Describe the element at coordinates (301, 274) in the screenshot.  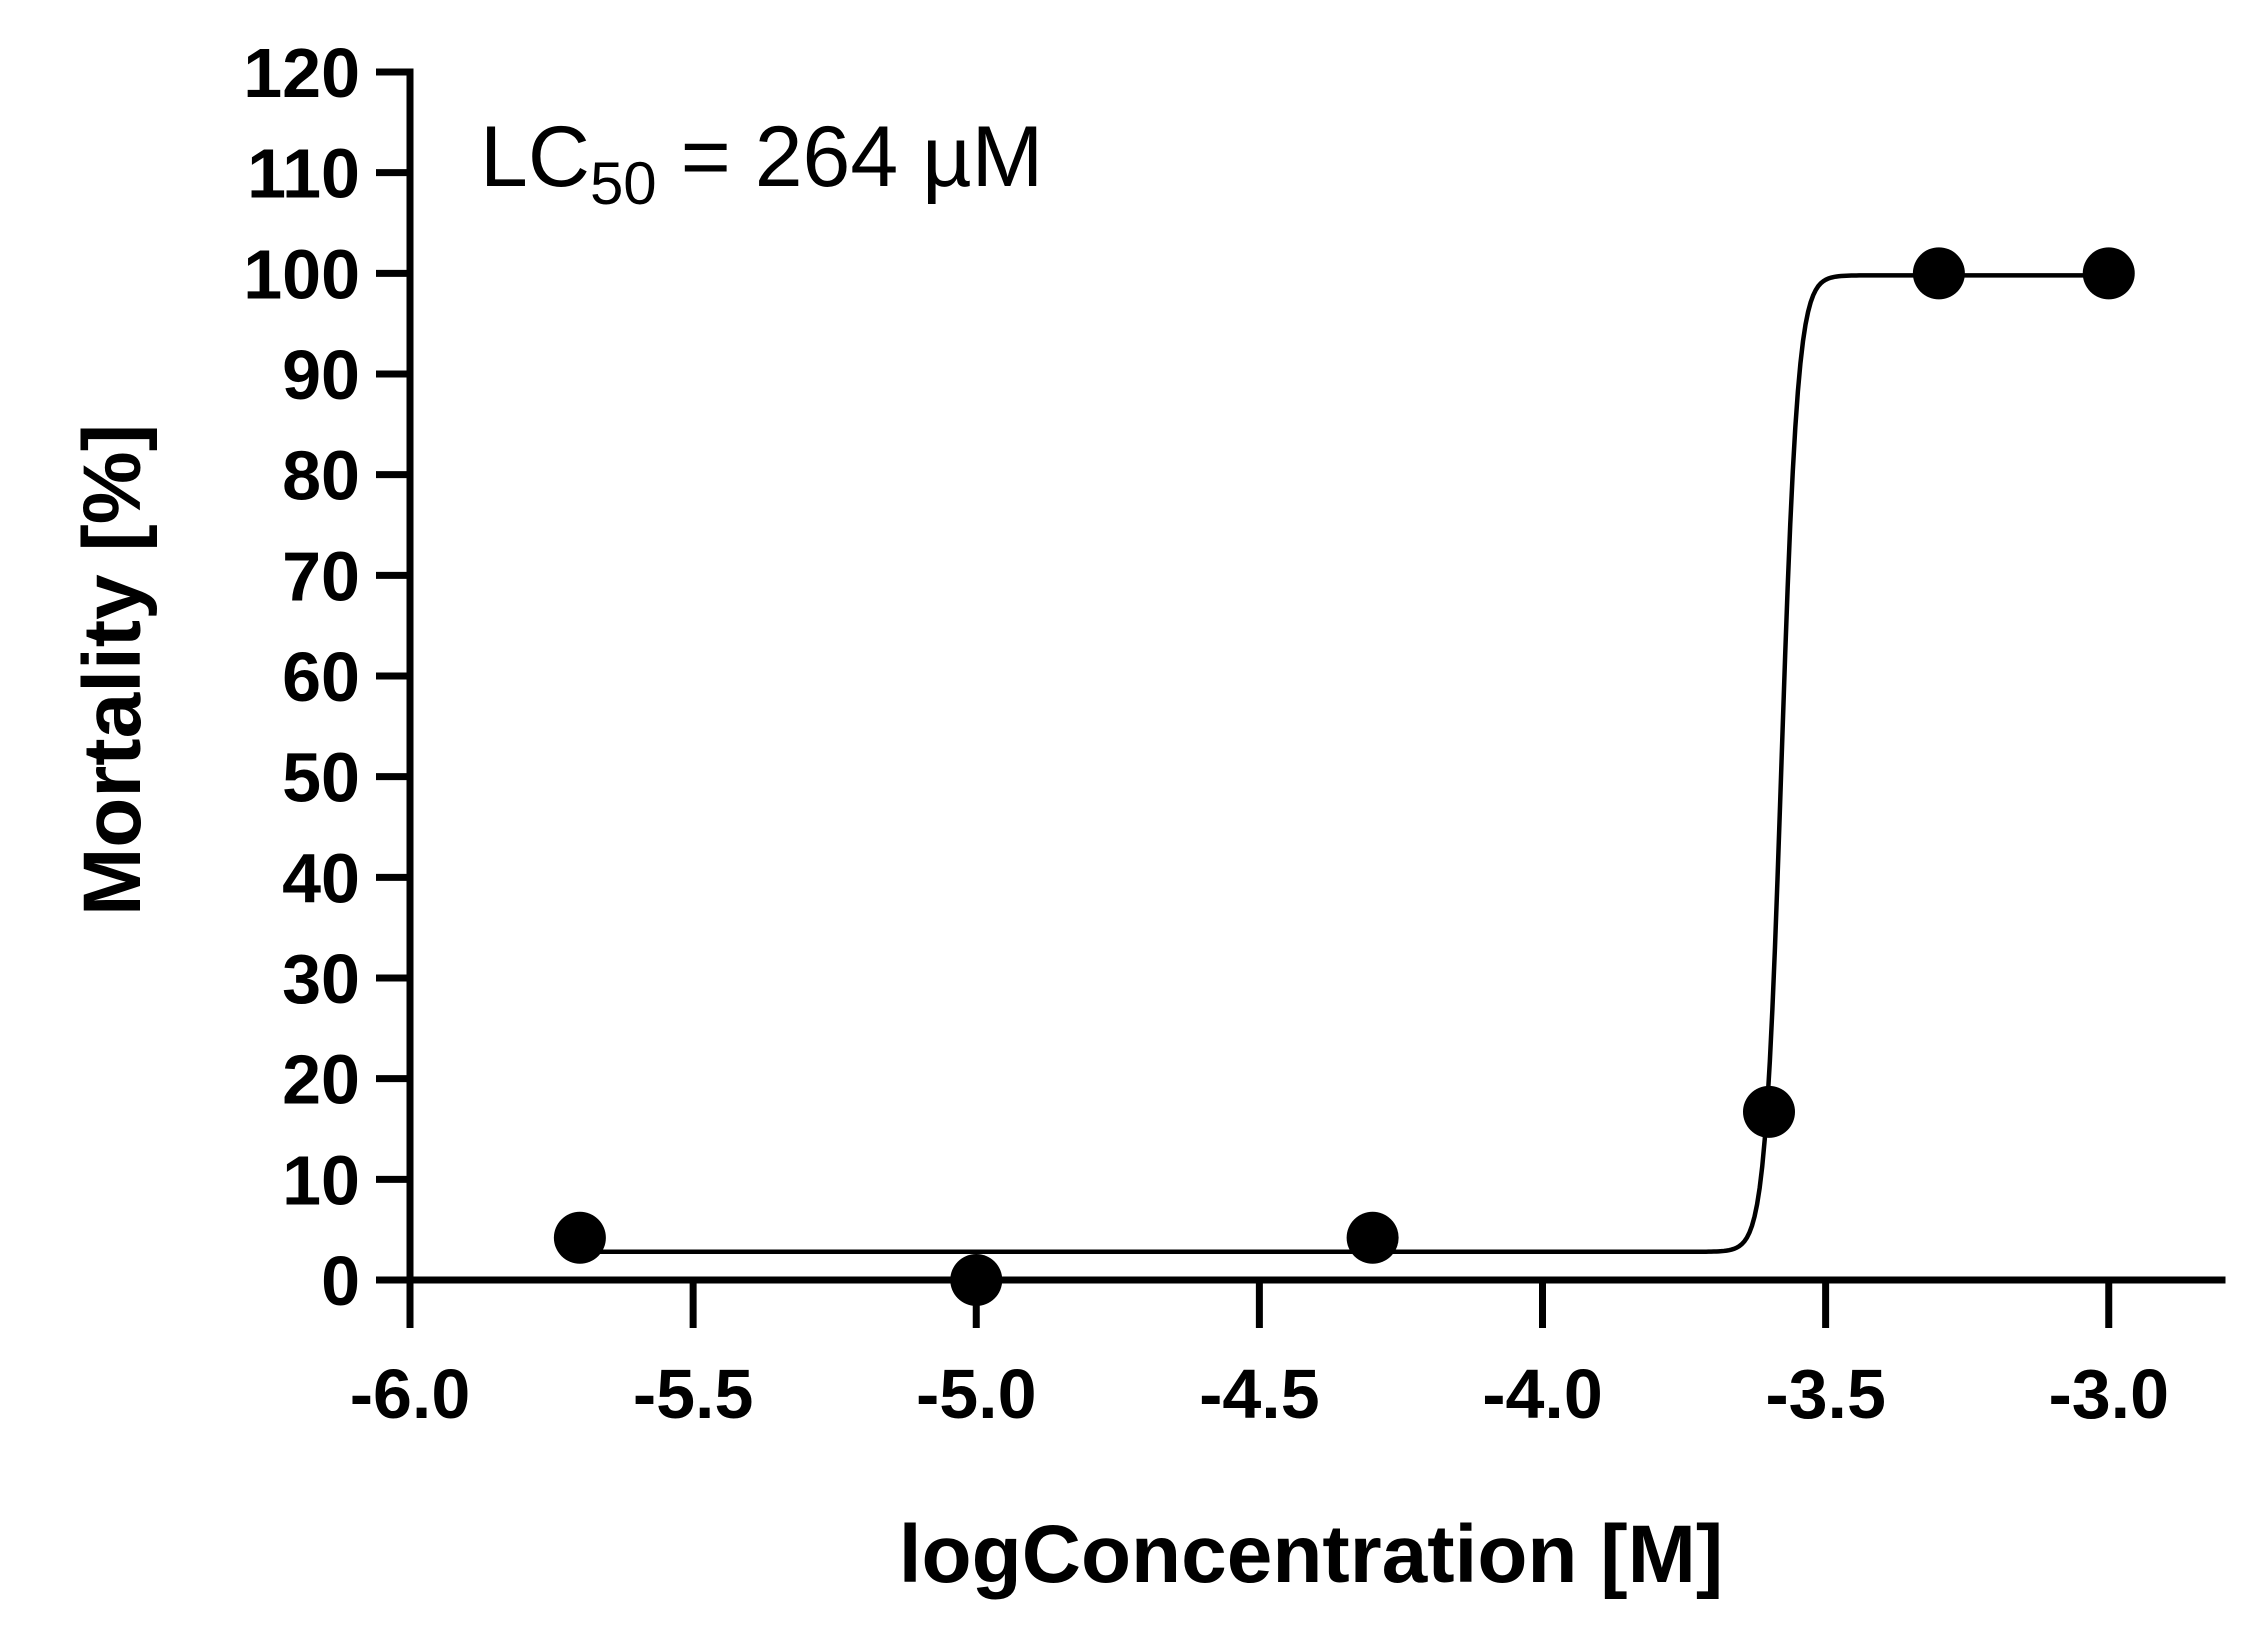
I see `y-tick-label: 100` at that location.